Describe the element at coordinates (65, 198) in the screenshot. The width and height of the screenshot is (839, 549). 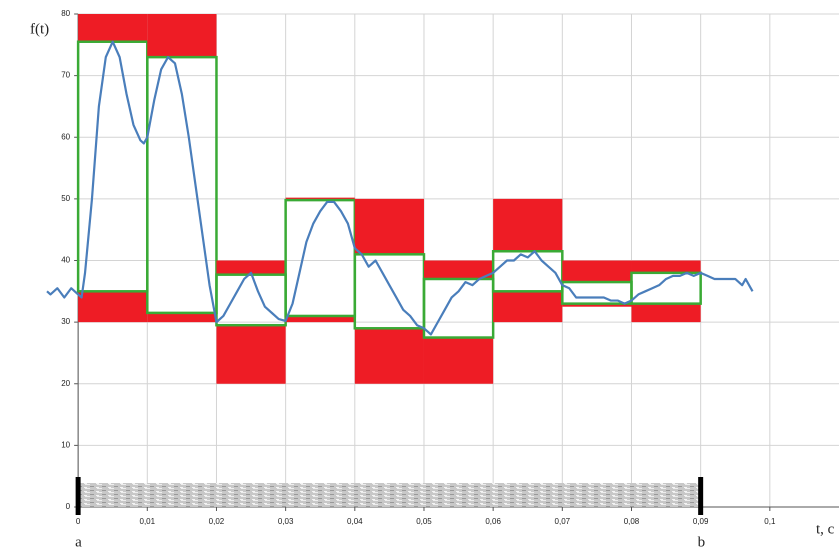
I see `y-tick-label: 50` at that location.